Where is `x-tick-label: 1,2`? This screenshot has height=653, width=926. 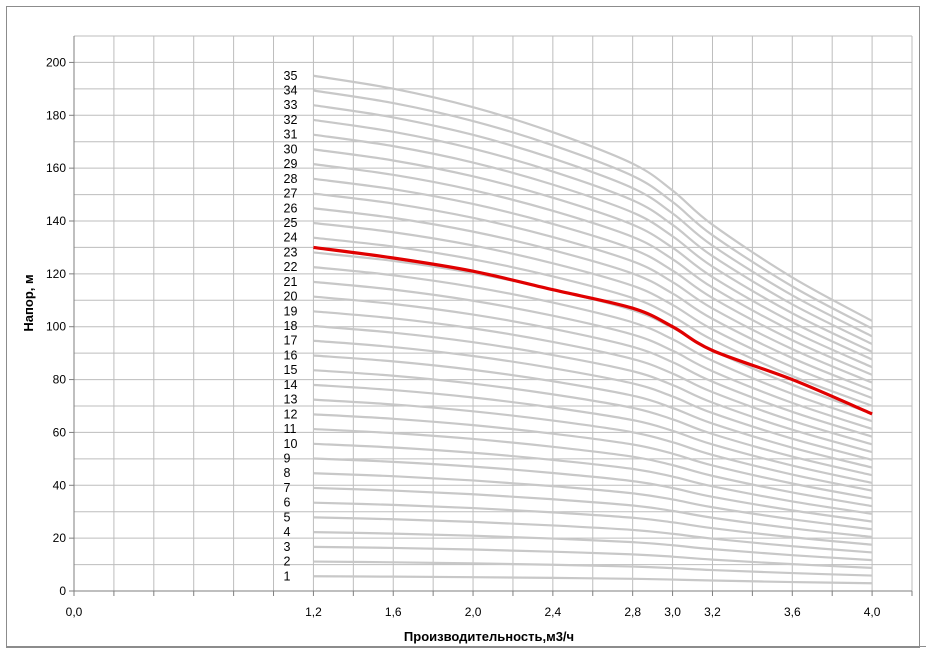 x-tick-label: 1,2 is located at coordinates (313, 612).